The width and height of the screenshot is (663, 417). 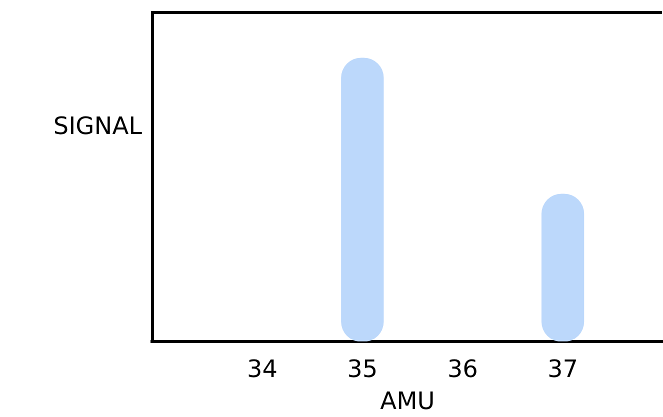 I want to click on x-tick-label: 37, so click(x=563, y=369).